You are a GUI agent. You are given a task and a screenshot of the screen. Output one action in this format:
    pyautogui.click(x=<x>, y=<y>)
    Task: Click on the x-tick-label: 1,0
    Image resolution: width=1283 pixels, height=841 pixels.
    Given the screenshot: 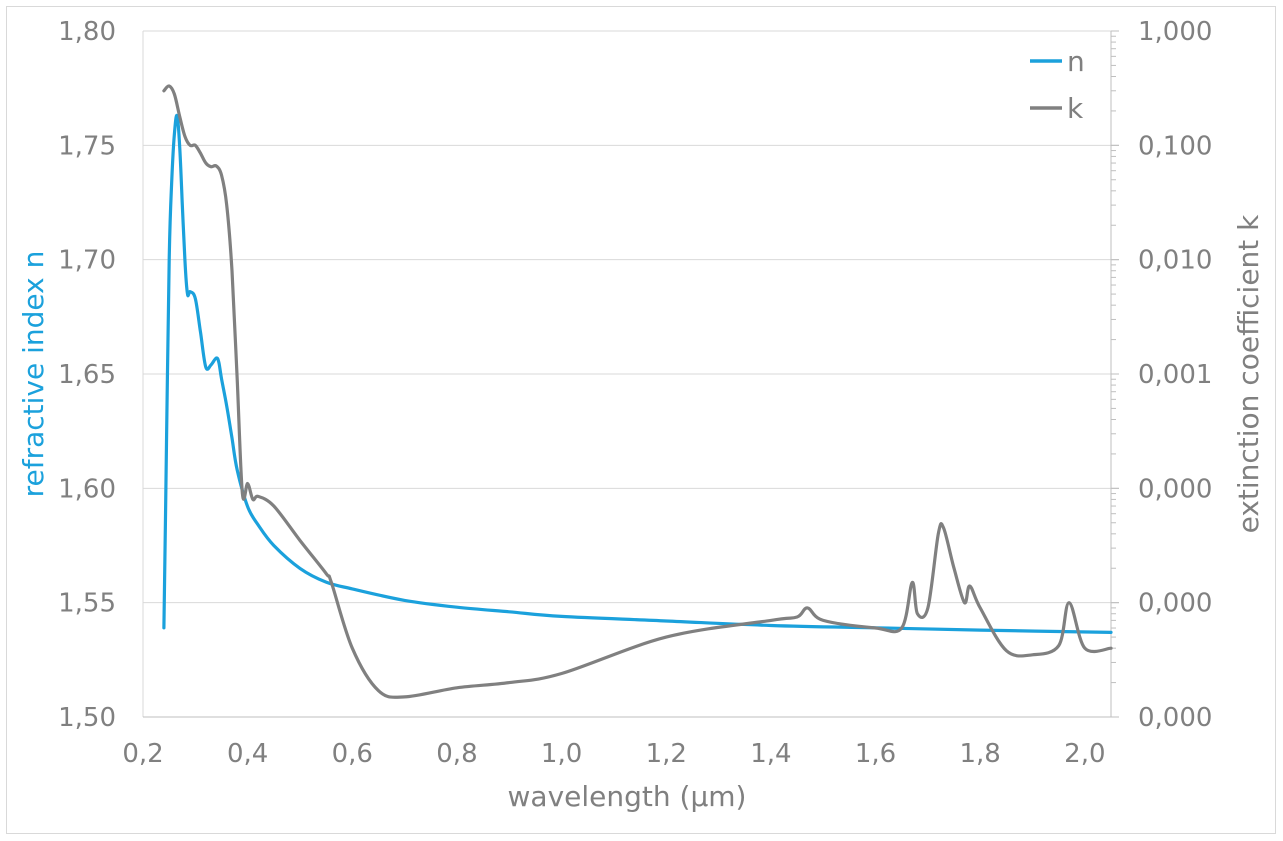 What is the action you would take?
    pyautogui.click(x=561, y=754)
    